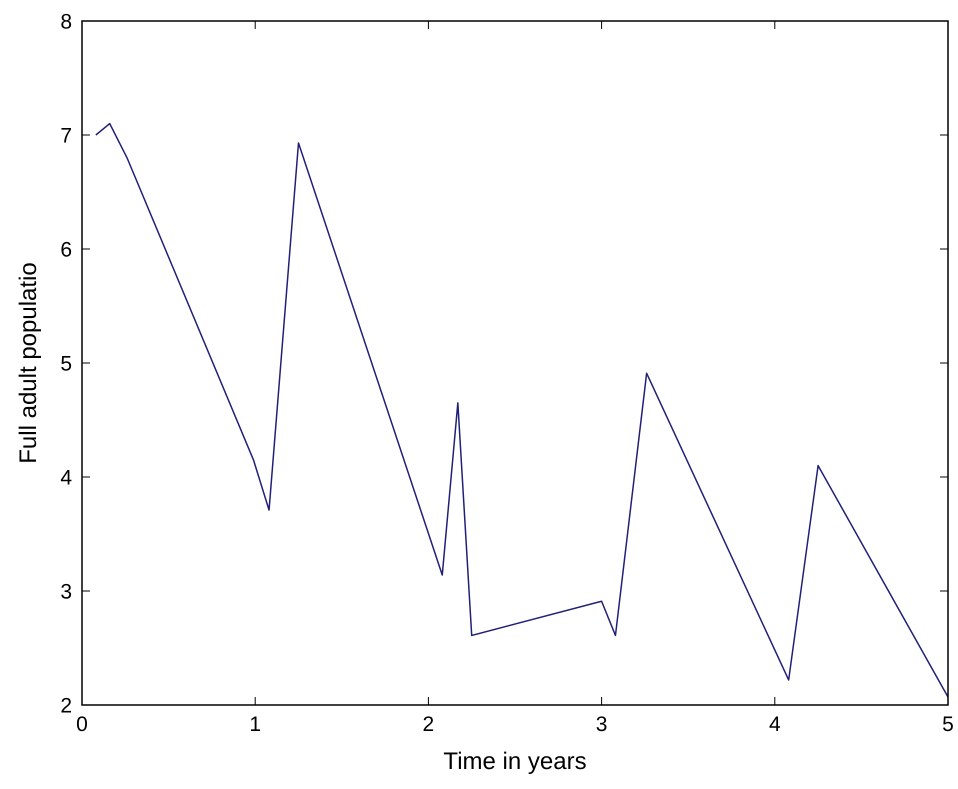 This screenshot has height=789, width=958. Describe the element at coordinates (515, 761) in the screenshot. I see `x-axis-title: Time in years` at that location.